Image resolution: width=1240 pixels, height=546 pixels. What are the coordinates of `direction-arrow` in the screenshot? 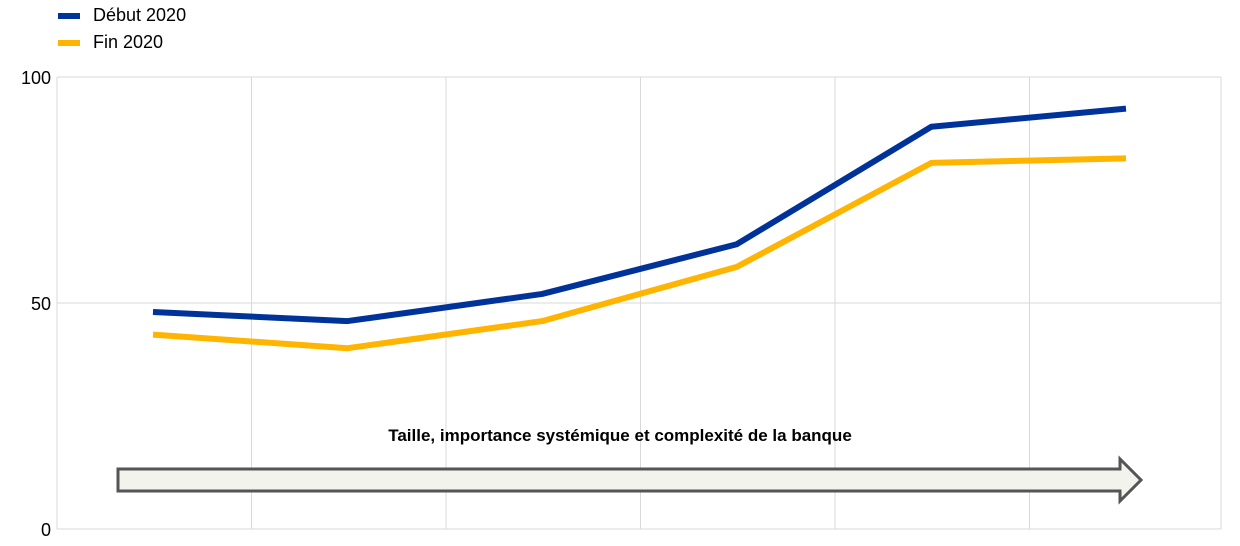 It's located at (630, 480).